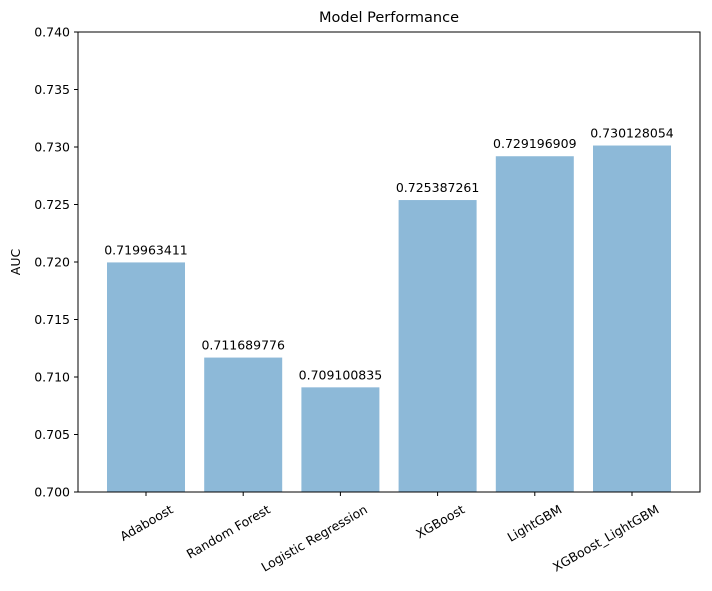 The image size is (712, 591). I want to click on x-tick-label: Random Forest, so click(228, 532).